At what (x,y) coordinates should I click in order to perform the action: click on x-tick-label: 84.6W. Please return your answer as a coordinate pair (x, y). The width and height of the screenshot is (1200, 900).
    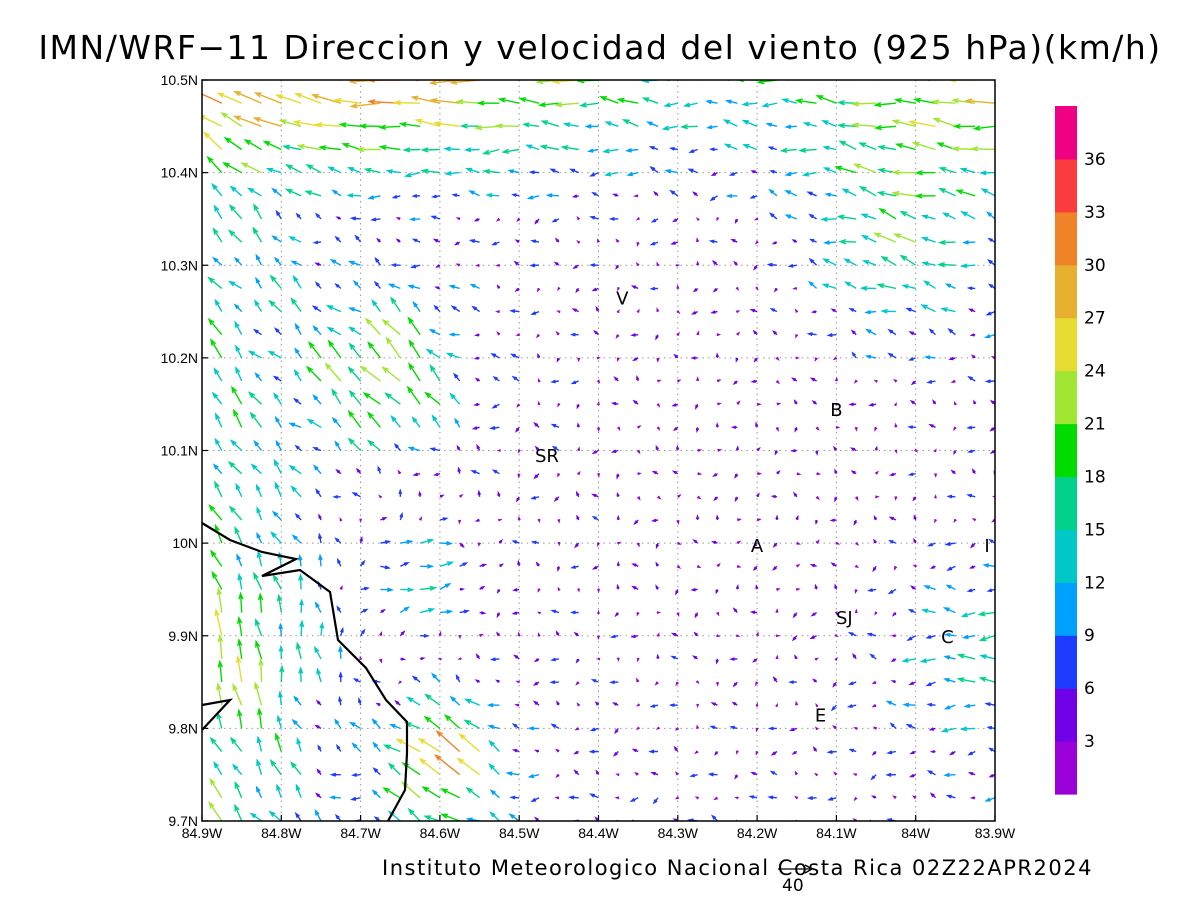
    Looking at the image, I should click on (440, 833).